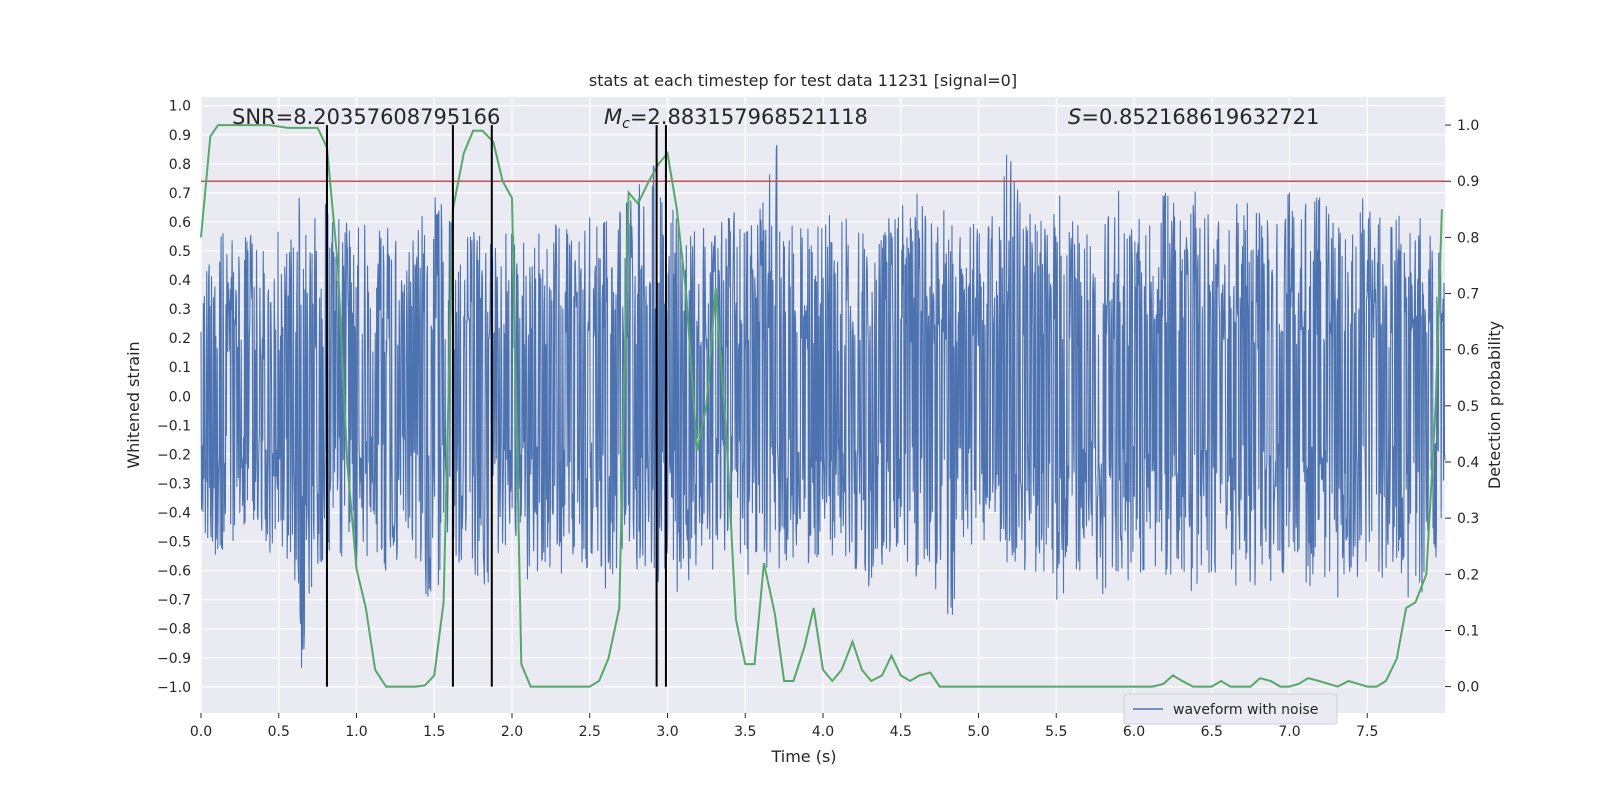  What do you see at coordinates (180, 252) in the screenshot?
I see `y-tick-label-left: 0.5` at bounding box center [180, 252].